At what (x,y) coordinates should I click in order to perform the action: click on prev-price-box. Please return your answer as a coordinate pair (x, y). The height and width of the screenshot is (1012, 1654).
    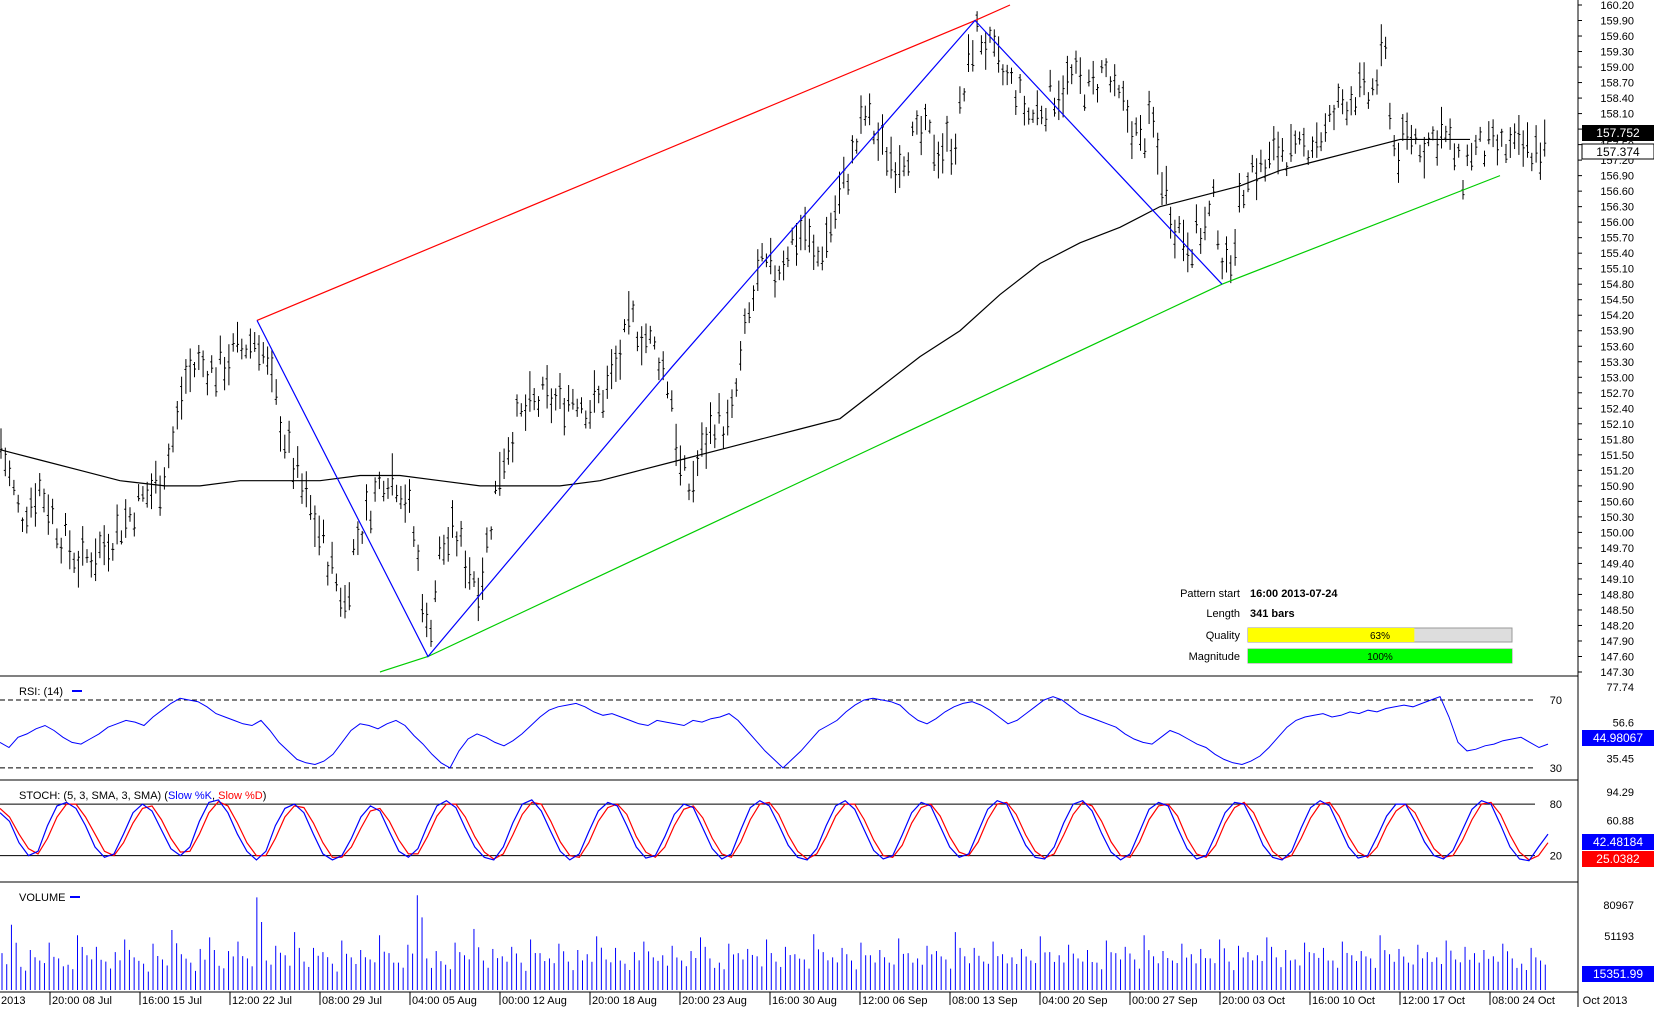
    Looking at the image, I should click on (1617, 151).